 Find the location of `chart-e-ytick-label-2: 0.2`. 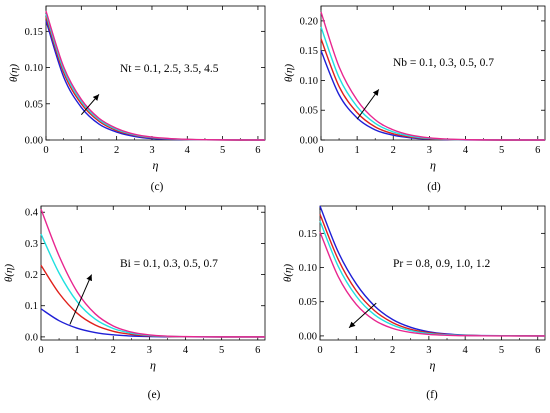

chart-e-ytick-label-2: 0.2 is located at coordinates (31, 275).